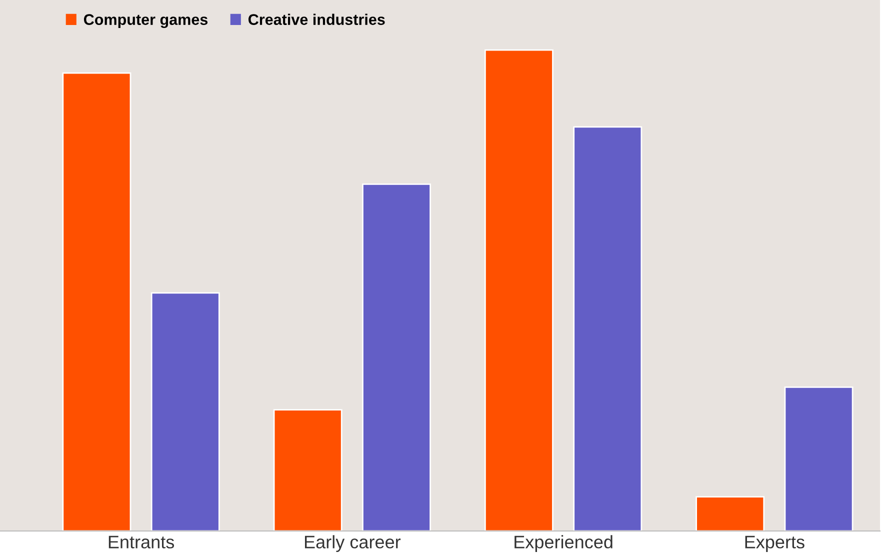 This screenshot has height=558, width=886. Describe the element at coordinates (146, 21) in the screenshot. I see `legend-label: Computer games` at that location.